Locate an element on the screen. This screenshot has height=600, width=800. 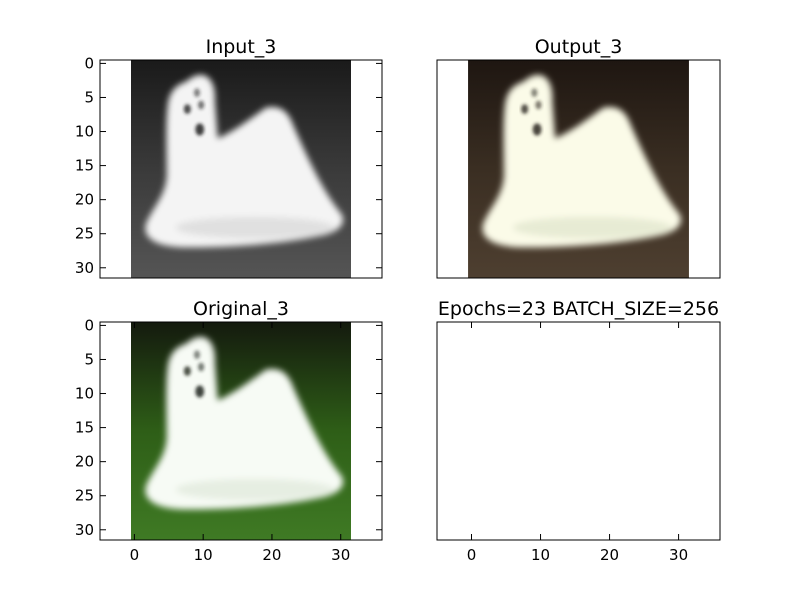
subplot-2: Output_3 is located at coordinates (578, 157).